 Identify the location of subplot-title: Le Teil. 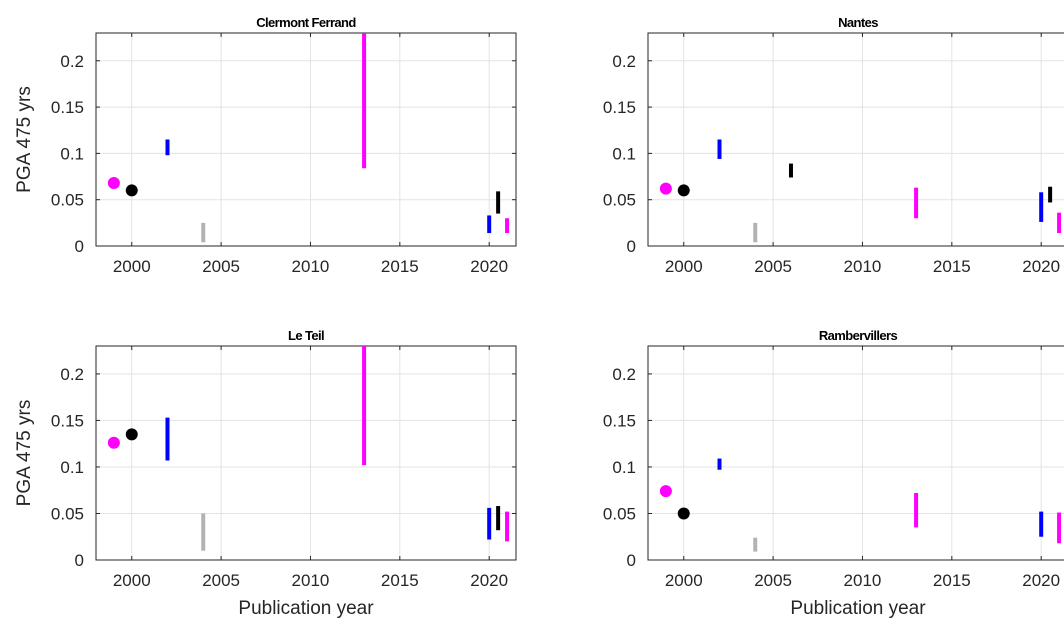
(306, 335).